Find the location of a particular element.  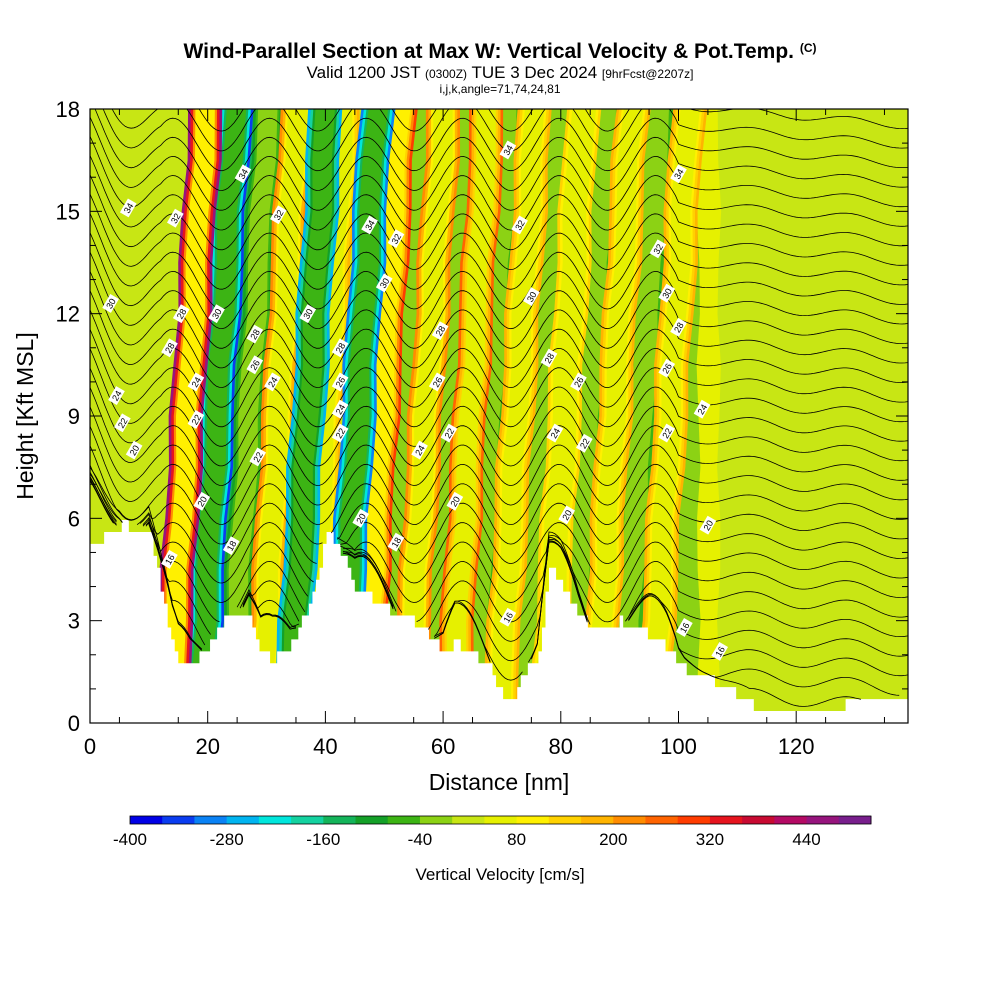

colorbar-tick-label: 80 is located at coordinates (516, 839).